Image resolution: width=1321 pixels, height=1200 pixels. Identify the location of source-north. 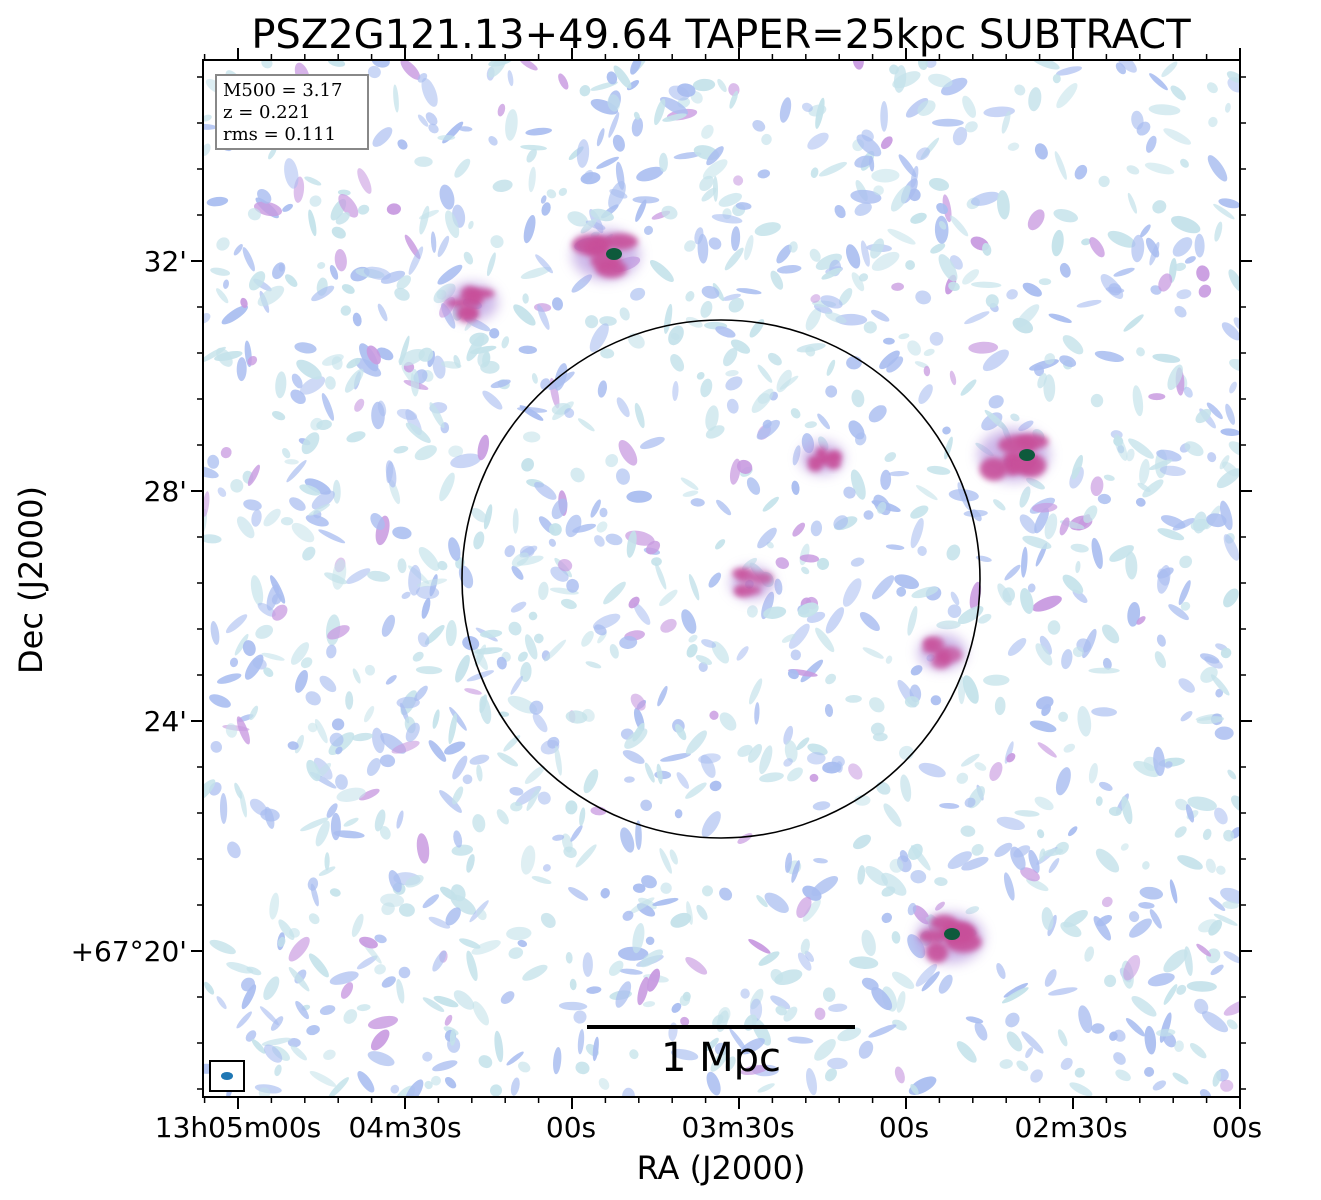
(606, 255).